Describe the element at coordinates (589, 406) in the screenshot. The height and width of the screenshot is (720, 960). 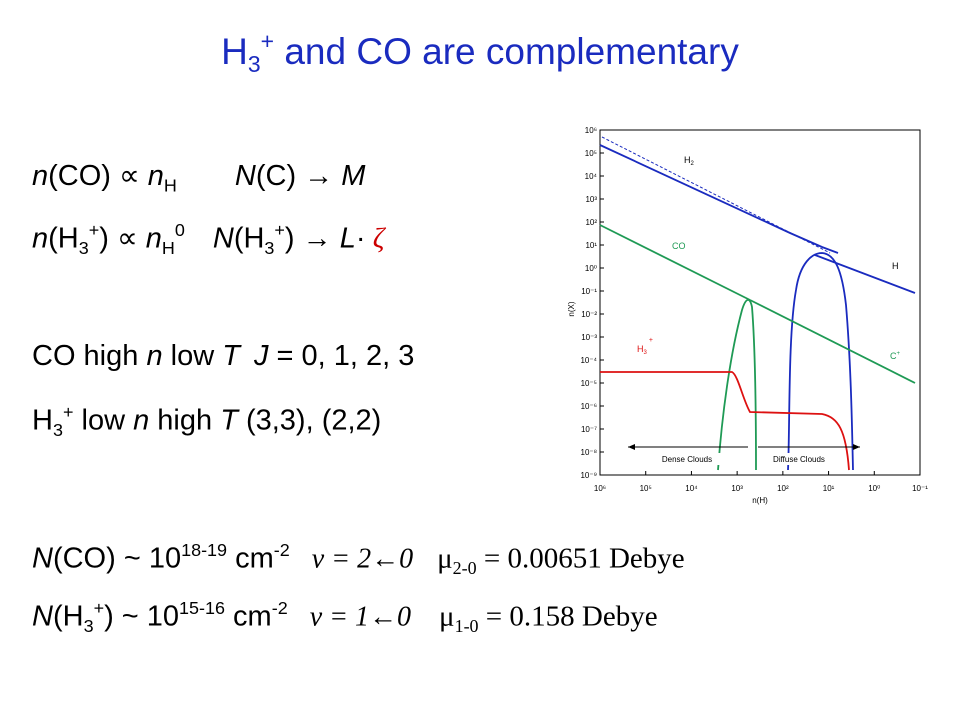
I see `y-tick-label: 10⁻⁶` at that location.